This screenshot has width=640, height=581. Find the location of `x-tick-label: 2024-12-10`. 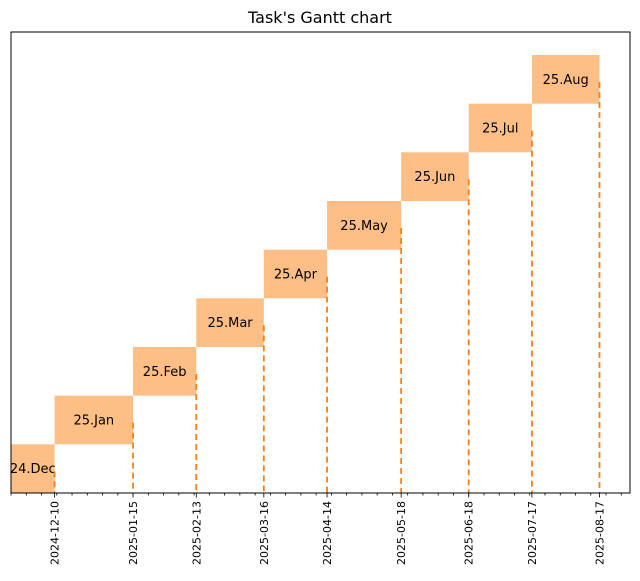

x-tick-label: 2024-12-10 is located at coordinates (55, 533).